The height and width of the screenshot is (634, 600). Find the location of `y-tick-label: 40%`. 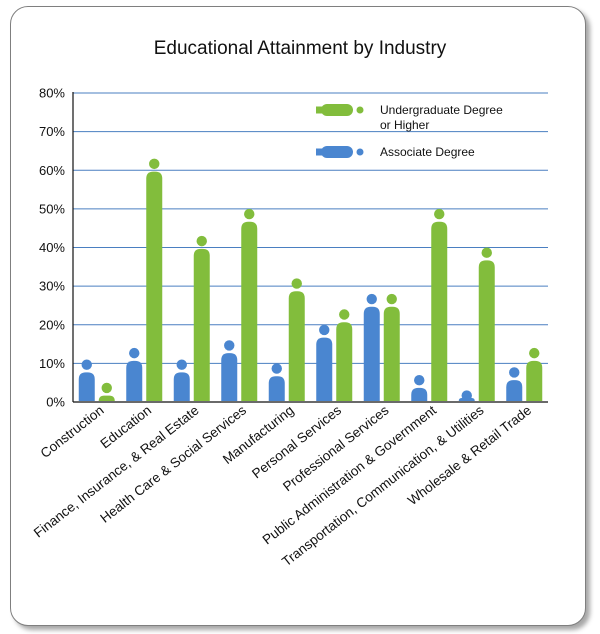

y-tick-label: 40% is located at coordinates (52, 247).